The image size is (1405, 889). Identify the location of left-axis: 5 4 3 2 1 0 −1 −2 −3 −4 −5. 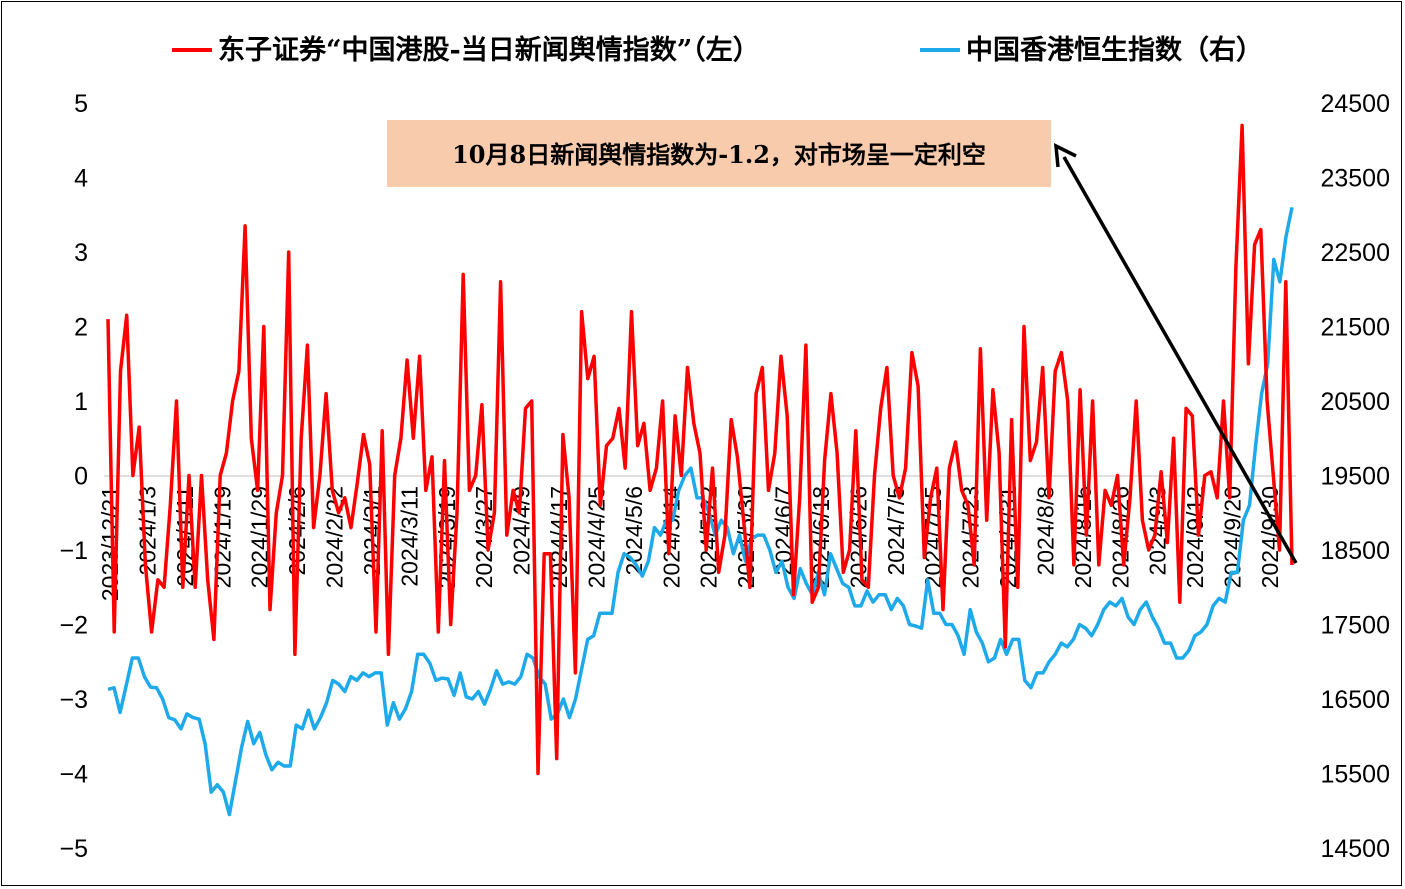
(73, 476).